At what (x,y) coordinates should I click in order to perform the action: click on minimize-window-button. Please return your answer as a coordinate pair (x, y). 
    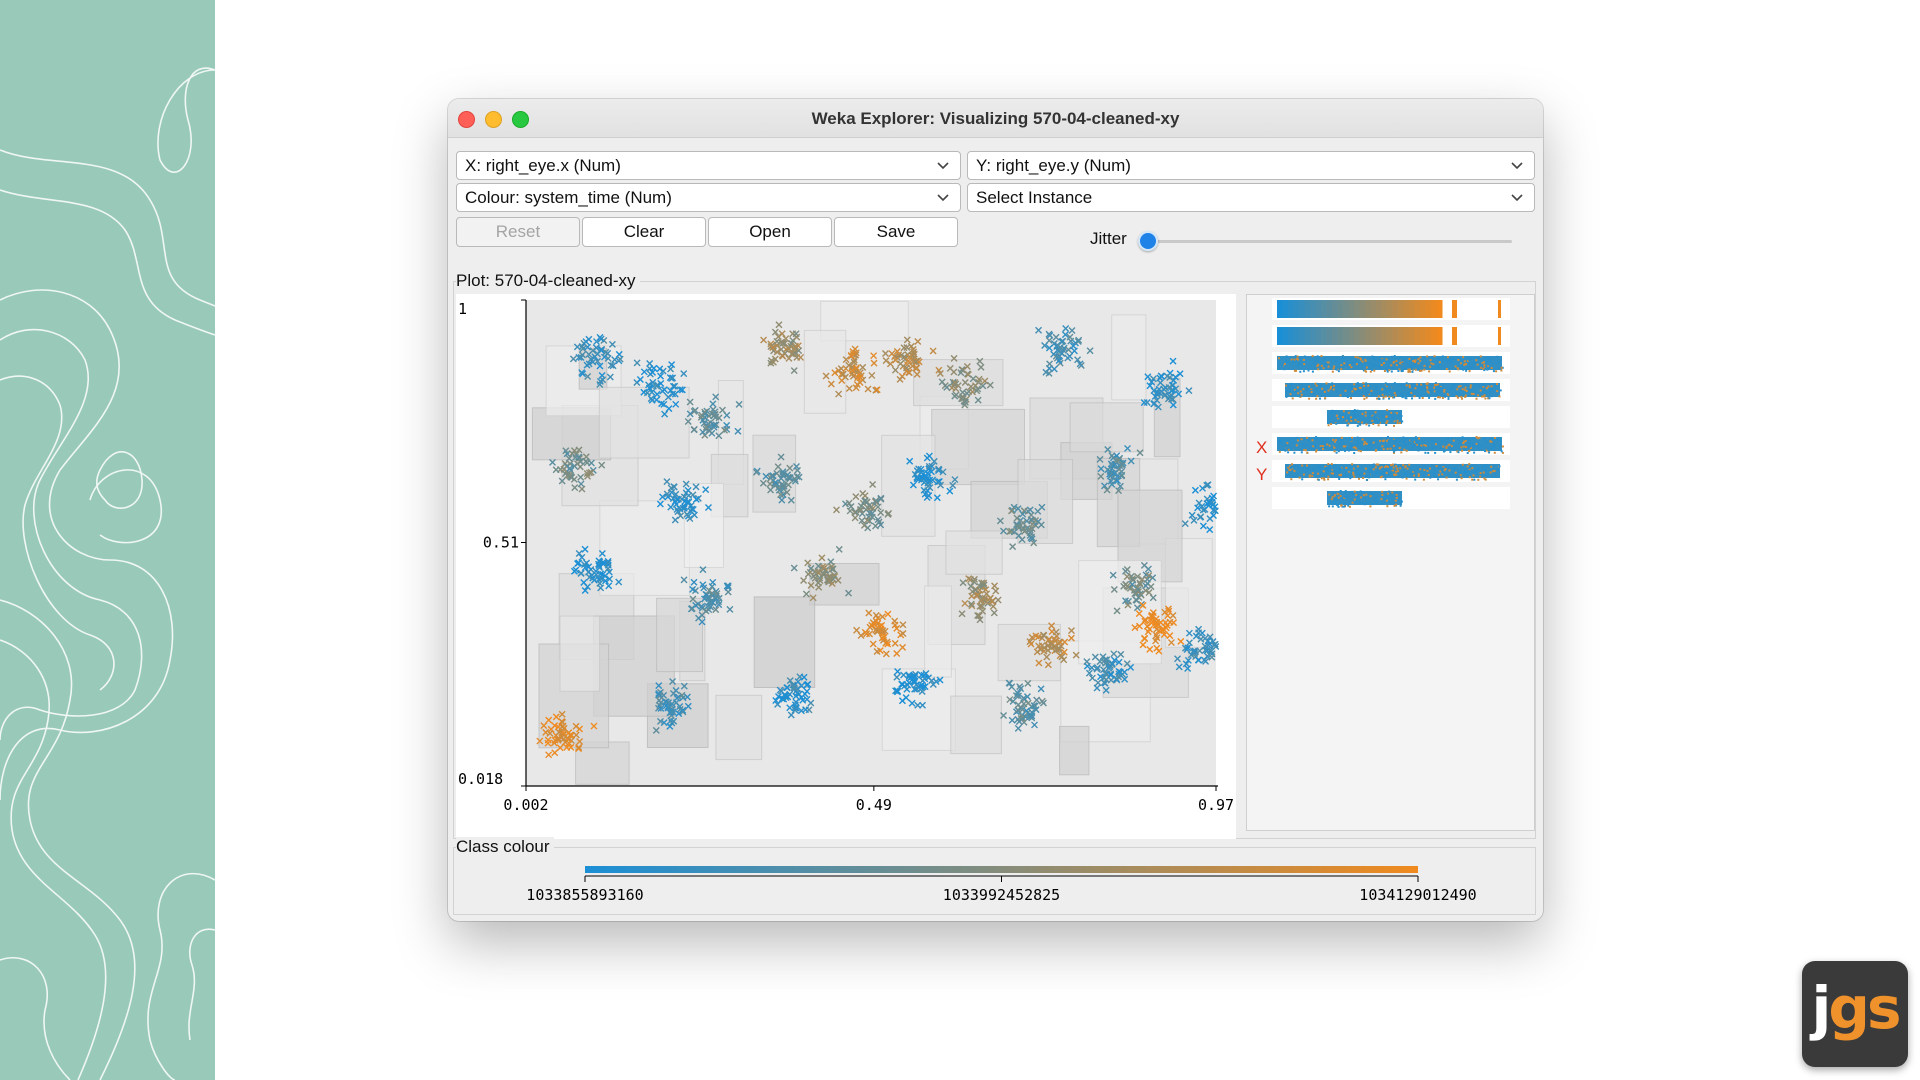
    Looking at the image, I should click on (493, 119).